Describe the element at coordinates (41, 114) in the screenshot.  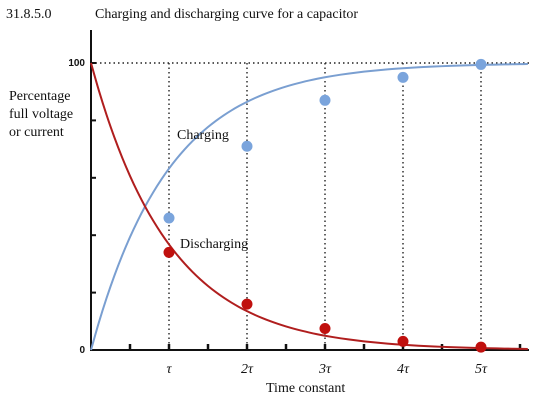
I see `y-axis-label-line-2: full voltage` at that location.